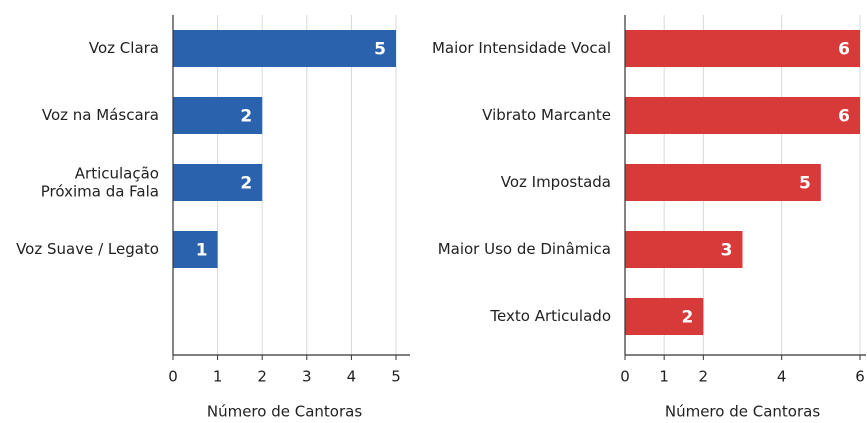 This screenshot has width=867, height=423. What do you see at coordinates (307, 377) in the screenshot?
I see `x-tick-label: 3` at bounding box center [307, 377].